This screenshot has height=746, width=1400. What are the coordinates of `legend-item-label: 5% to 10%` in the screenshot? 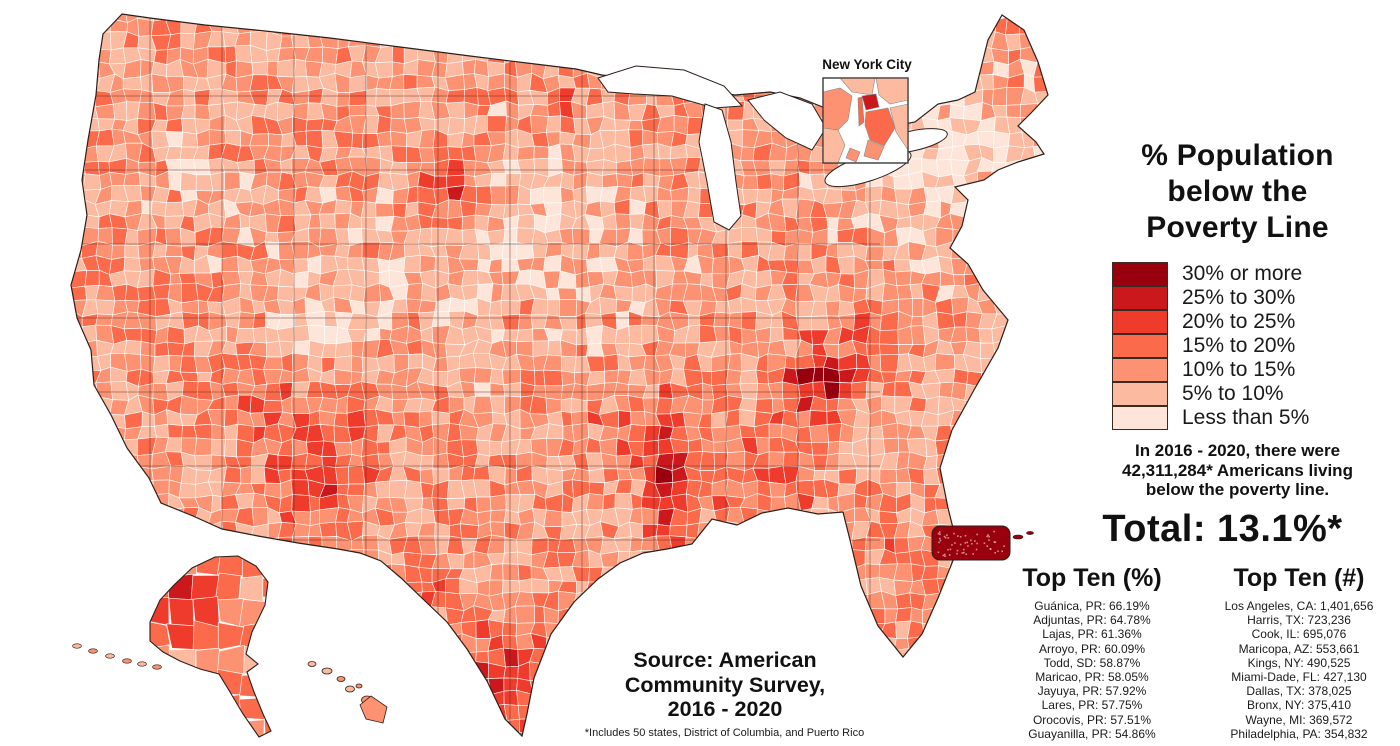 It's located at (1233, 393).